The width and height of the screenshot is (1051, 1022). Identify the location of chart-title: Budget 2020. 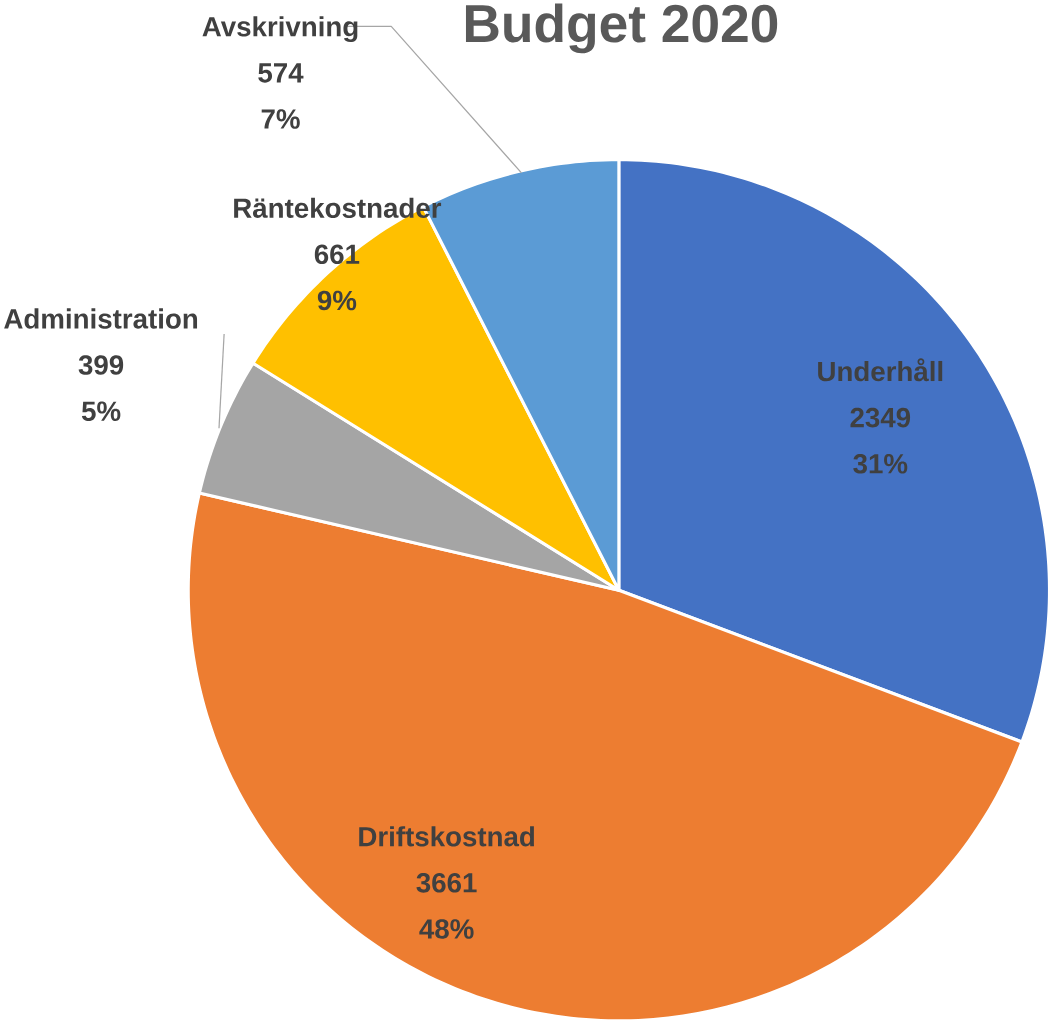
(621, 28).